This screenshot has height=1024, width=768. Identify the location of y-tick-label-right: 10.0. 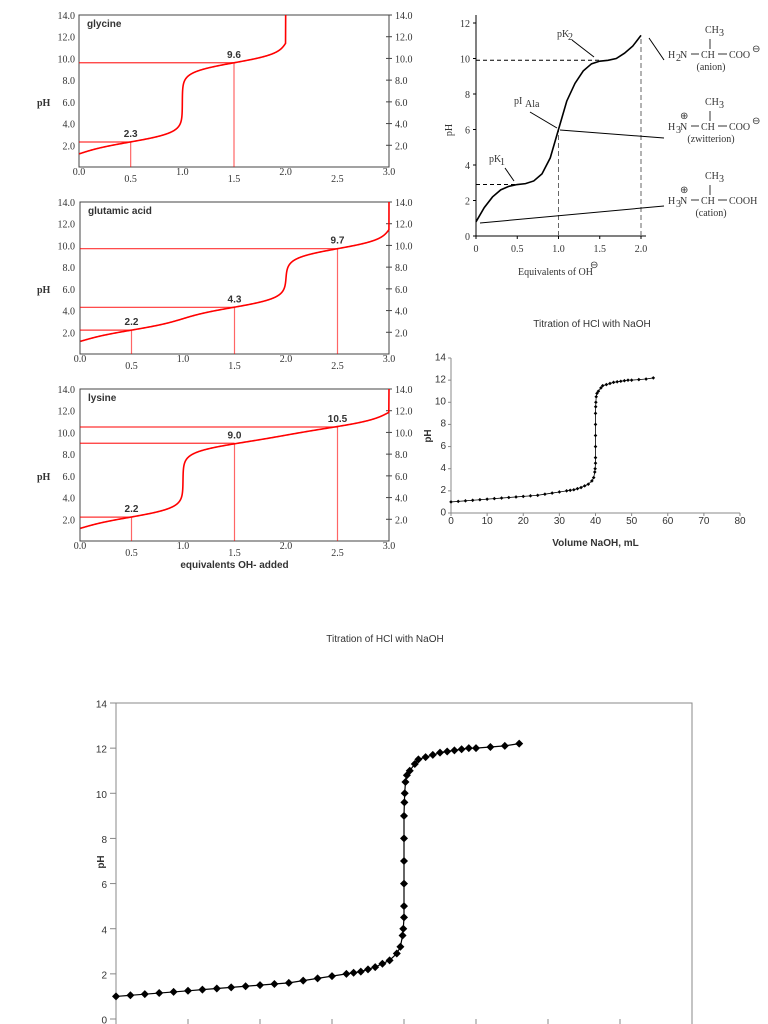
(404, 59).